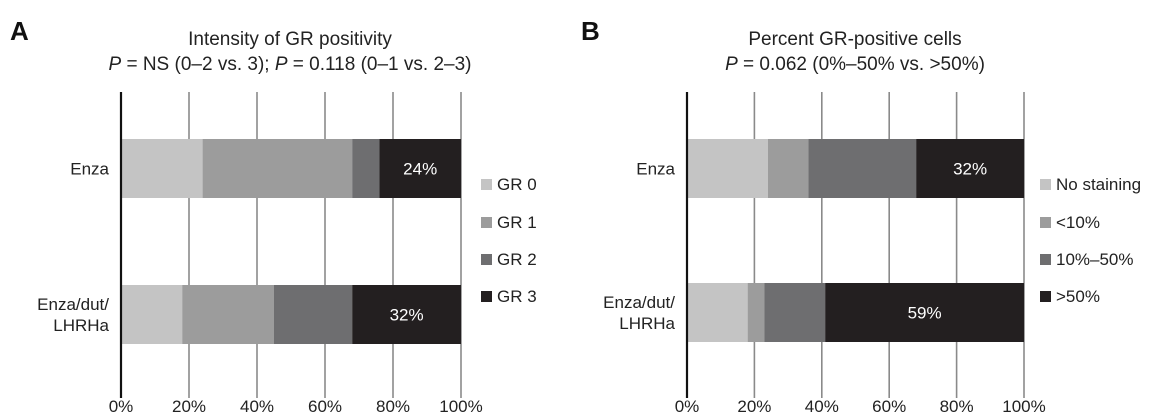 Image resolution: width=1149 pixels, height=415 pixels. I want to click on chart-title: Intensity of GR positivity, so click(290, 39).